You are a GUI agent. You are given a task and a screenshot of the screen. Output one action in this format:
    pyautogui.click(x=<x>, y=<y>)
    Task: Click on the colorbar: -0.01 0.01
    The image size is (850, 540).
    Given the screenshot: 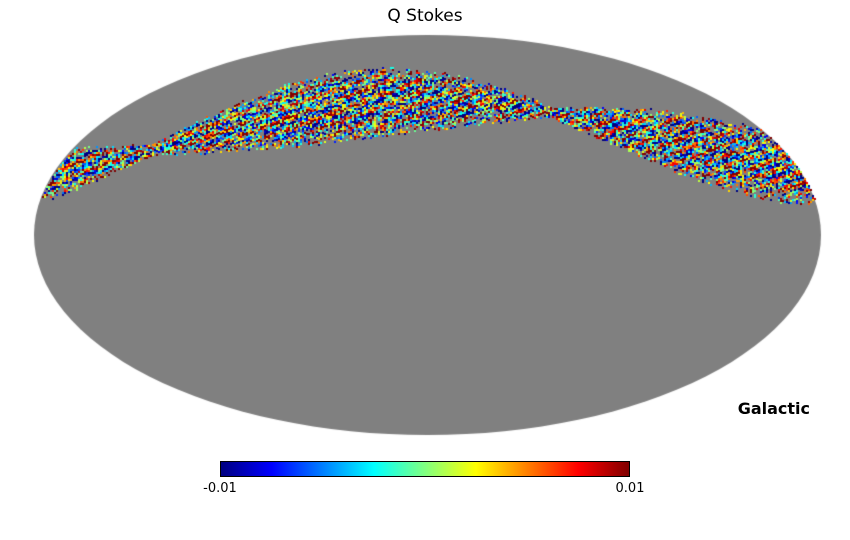 What is the action you would take?
    pyautogui.click(x=423, y=481)
    